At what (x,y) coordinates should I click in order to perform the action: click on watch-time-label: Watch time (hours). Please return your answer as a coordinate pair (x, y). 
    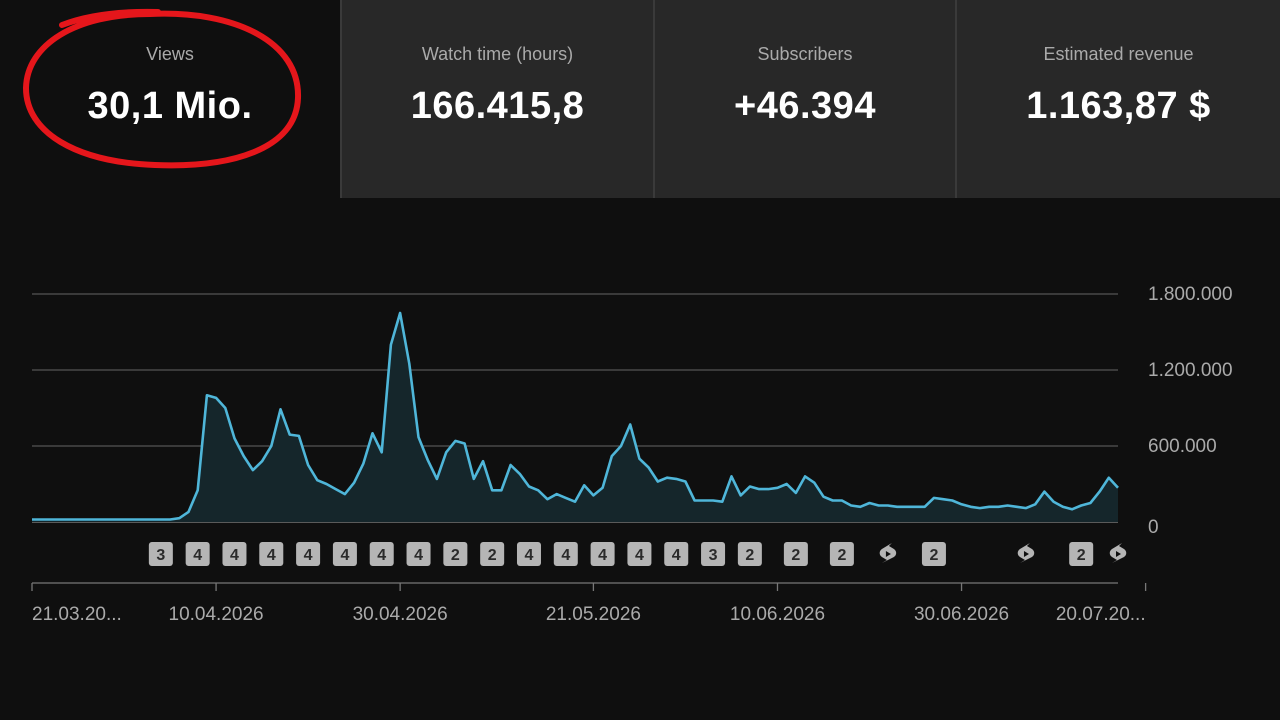
    Looking at the image, I should click on (497, 54).